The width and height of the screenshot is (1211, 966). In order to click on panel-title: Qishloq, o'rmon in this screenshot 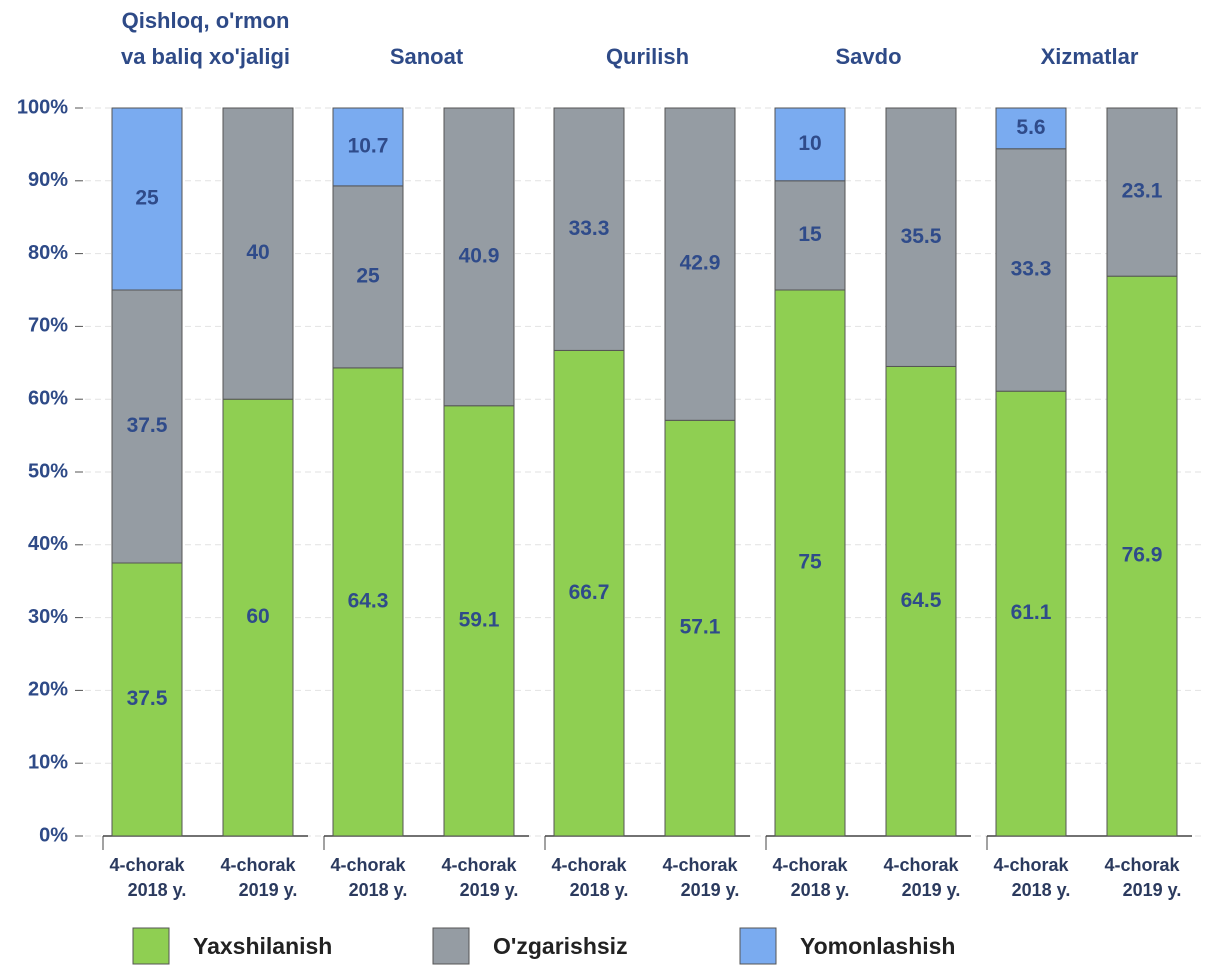, I will do `click(206, 20)`.